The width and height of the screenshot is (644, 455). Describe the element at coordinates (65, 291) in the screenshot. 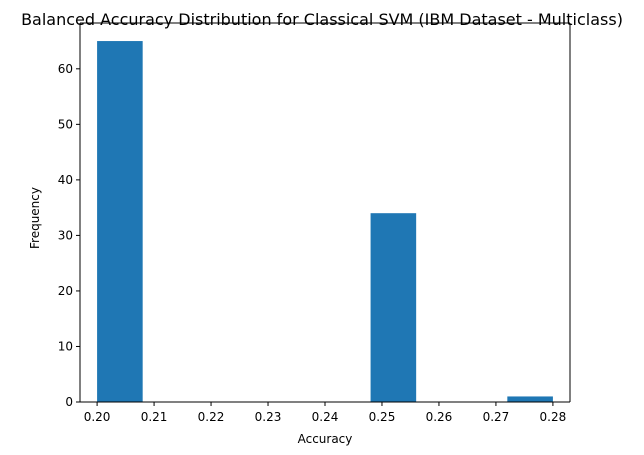

I see `y-tick-label: 20` at that location.